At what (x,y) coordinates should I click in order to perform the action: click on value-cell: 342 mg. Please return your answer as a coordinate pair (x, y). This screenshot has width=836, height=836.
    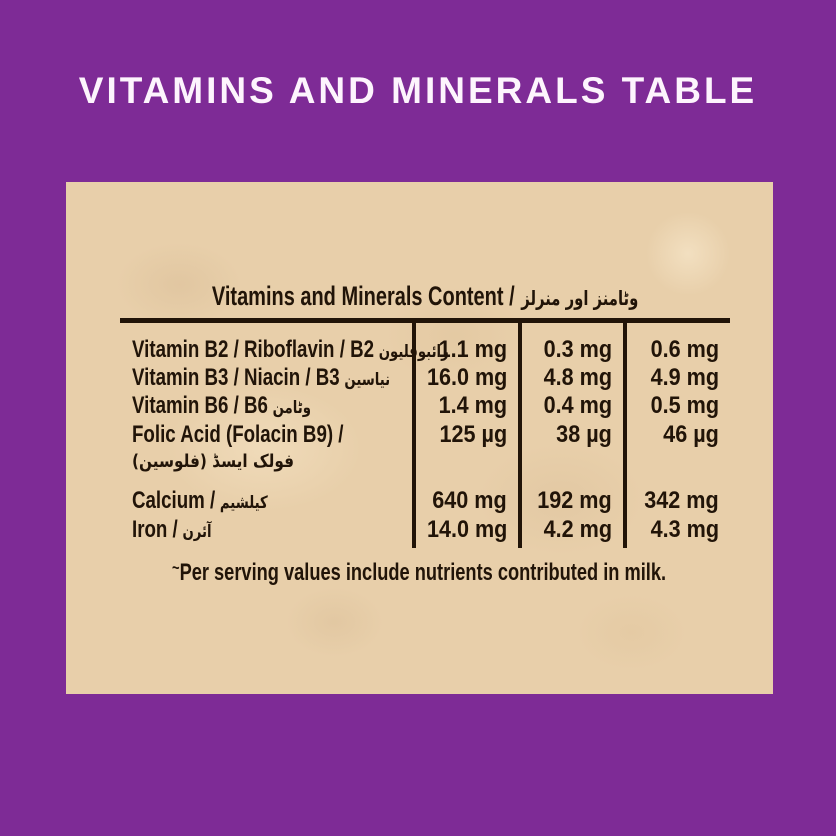
    Looking at the image, I should click on (676, 500).